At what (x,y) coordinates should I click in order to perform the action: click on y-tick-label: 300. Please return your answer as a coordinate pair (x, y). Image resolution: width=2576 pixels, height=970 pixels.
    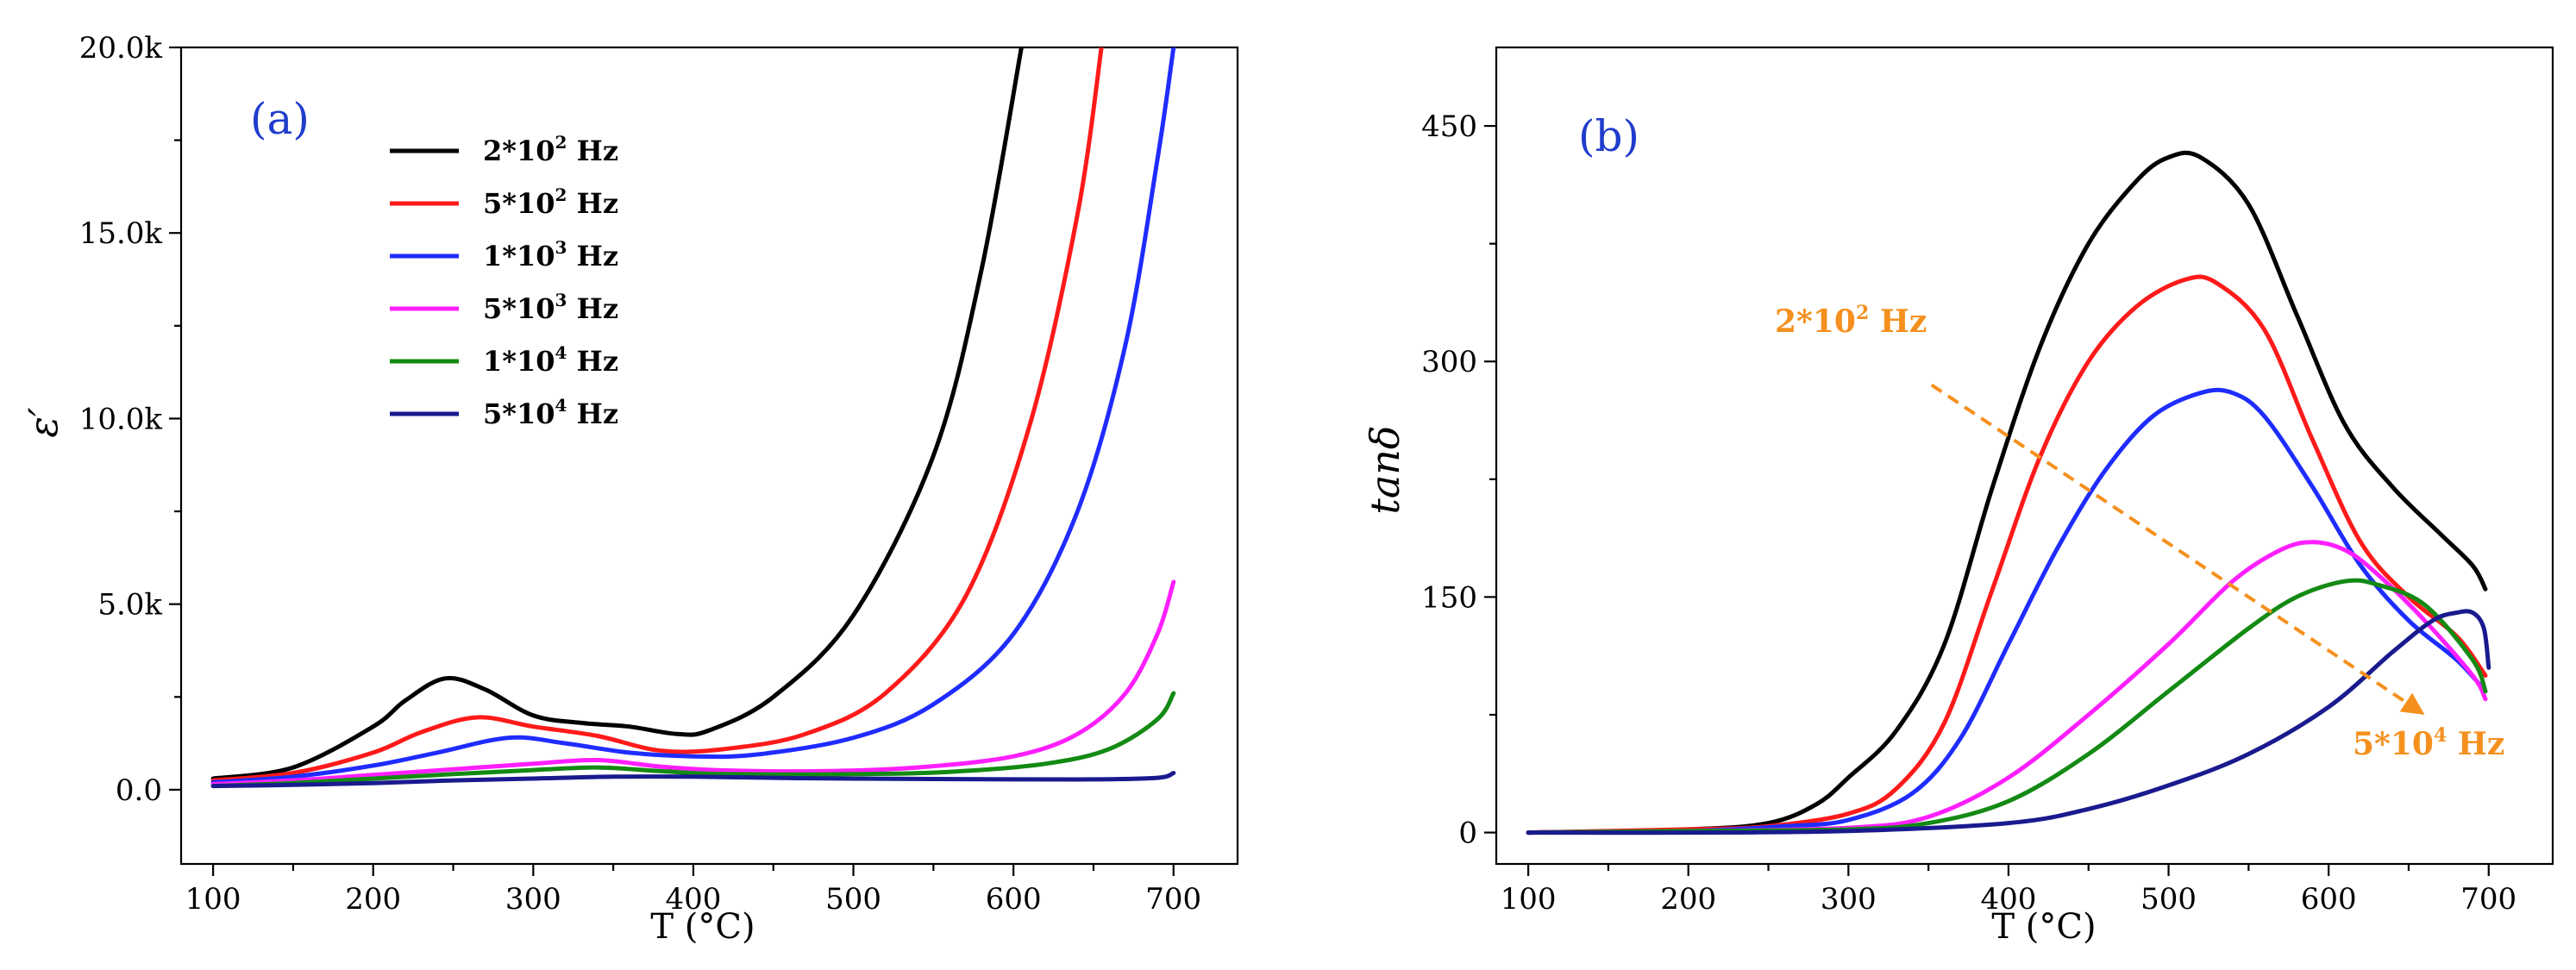
    Looking at the image, I should click on (1449, 362).